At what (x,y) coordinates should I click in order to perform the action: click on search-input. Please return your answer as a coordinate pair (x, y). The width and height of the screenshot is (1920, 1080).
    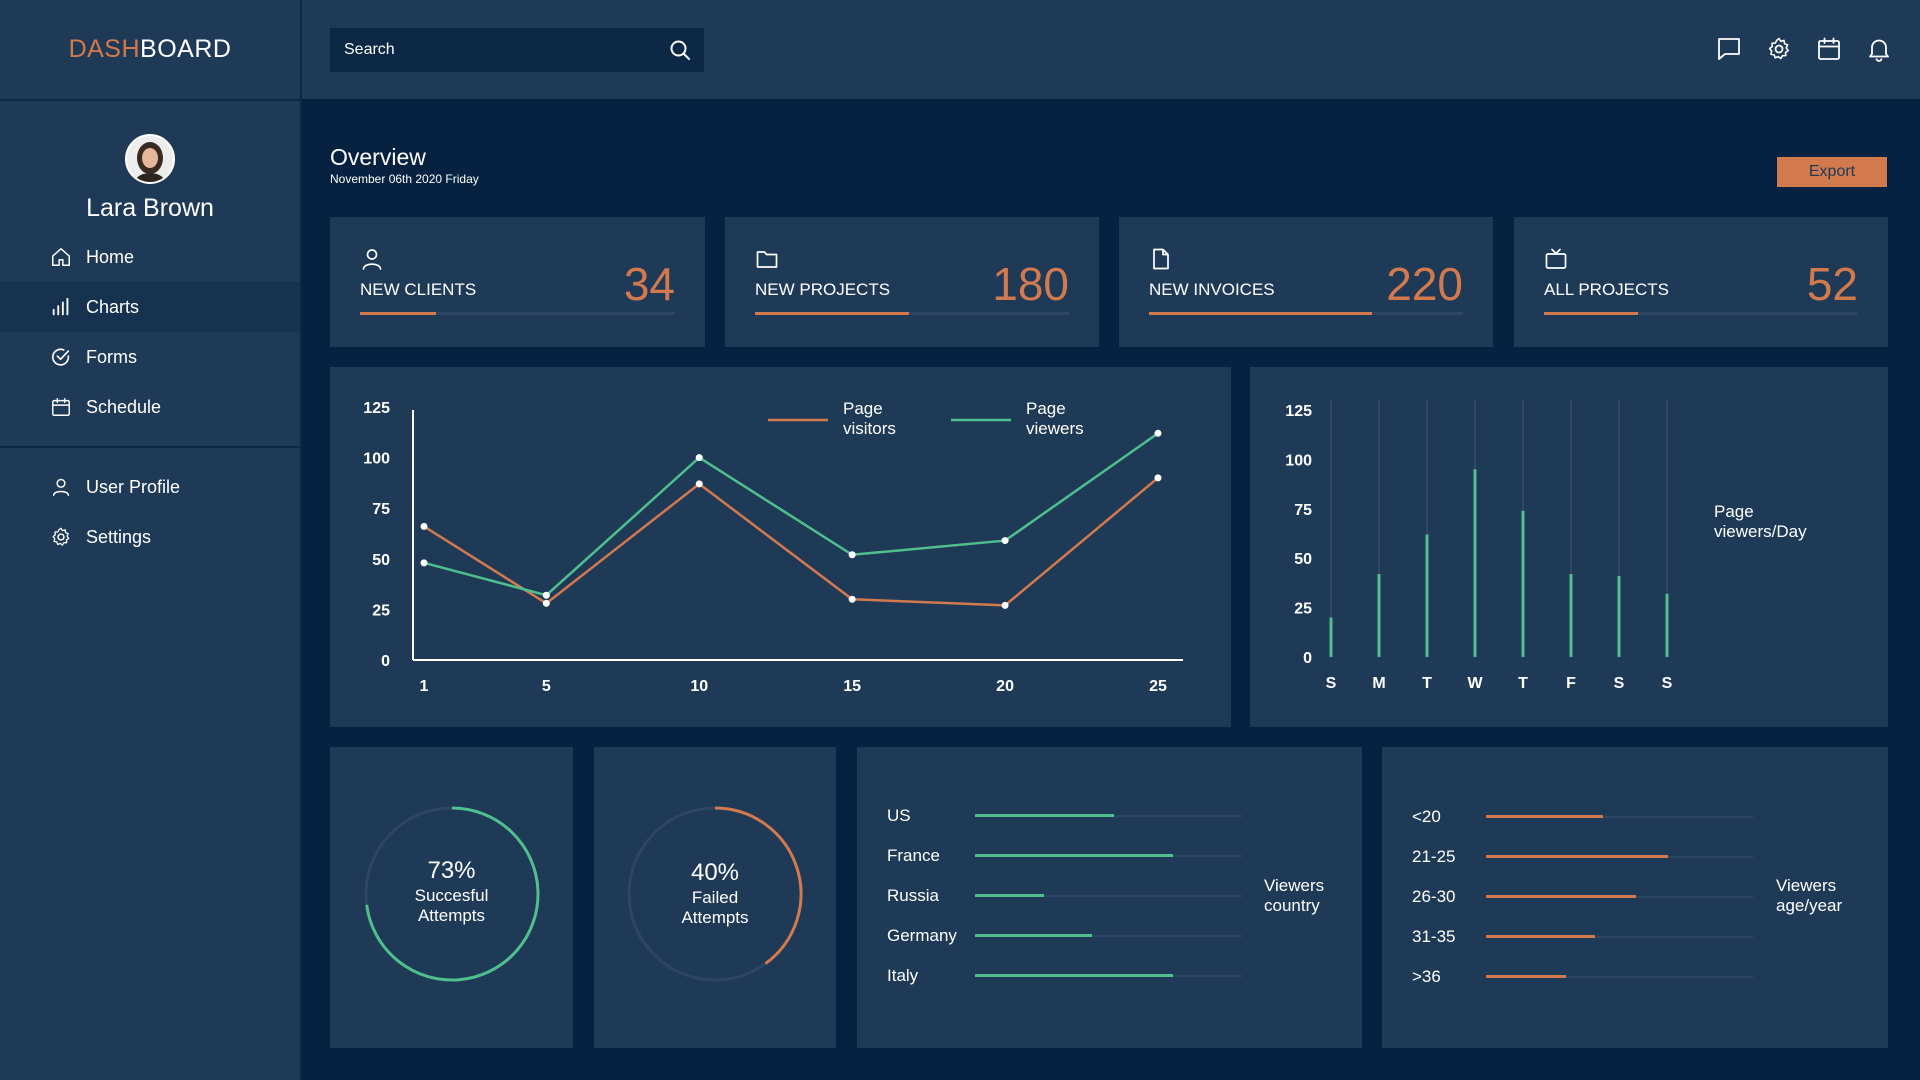
    Looking at the image, I should click on (505, 50).